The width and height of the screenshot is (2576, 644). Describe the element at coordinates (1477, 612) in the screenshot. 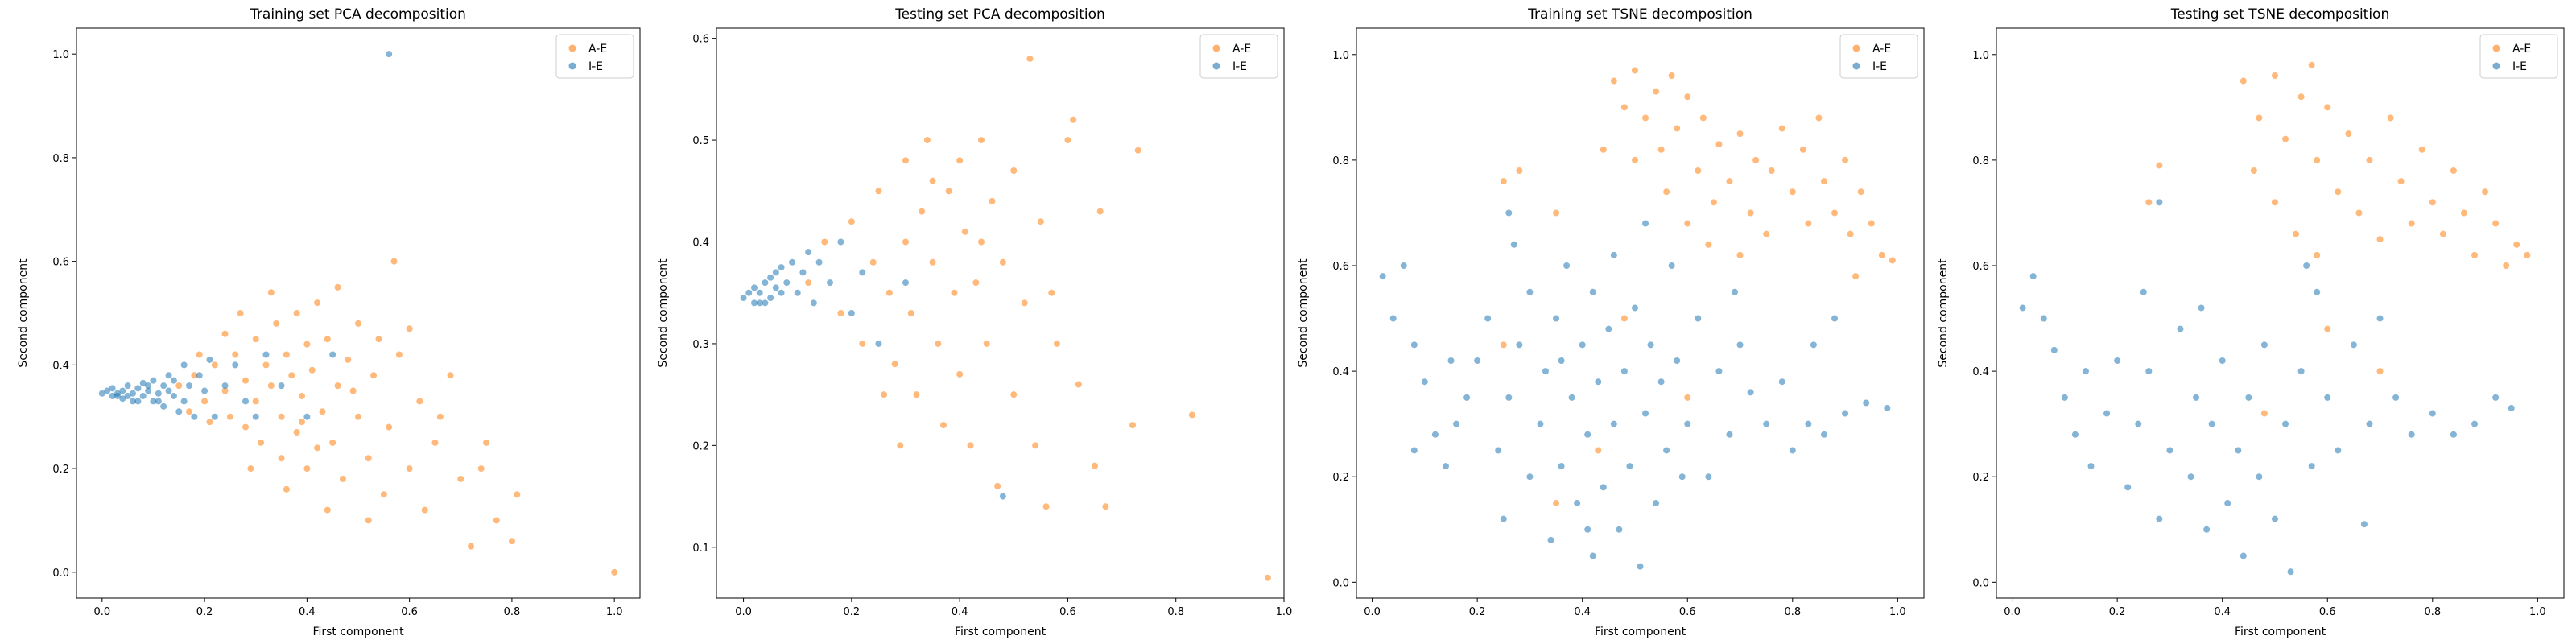

I see `x-tick-label: 0.2` at that location.